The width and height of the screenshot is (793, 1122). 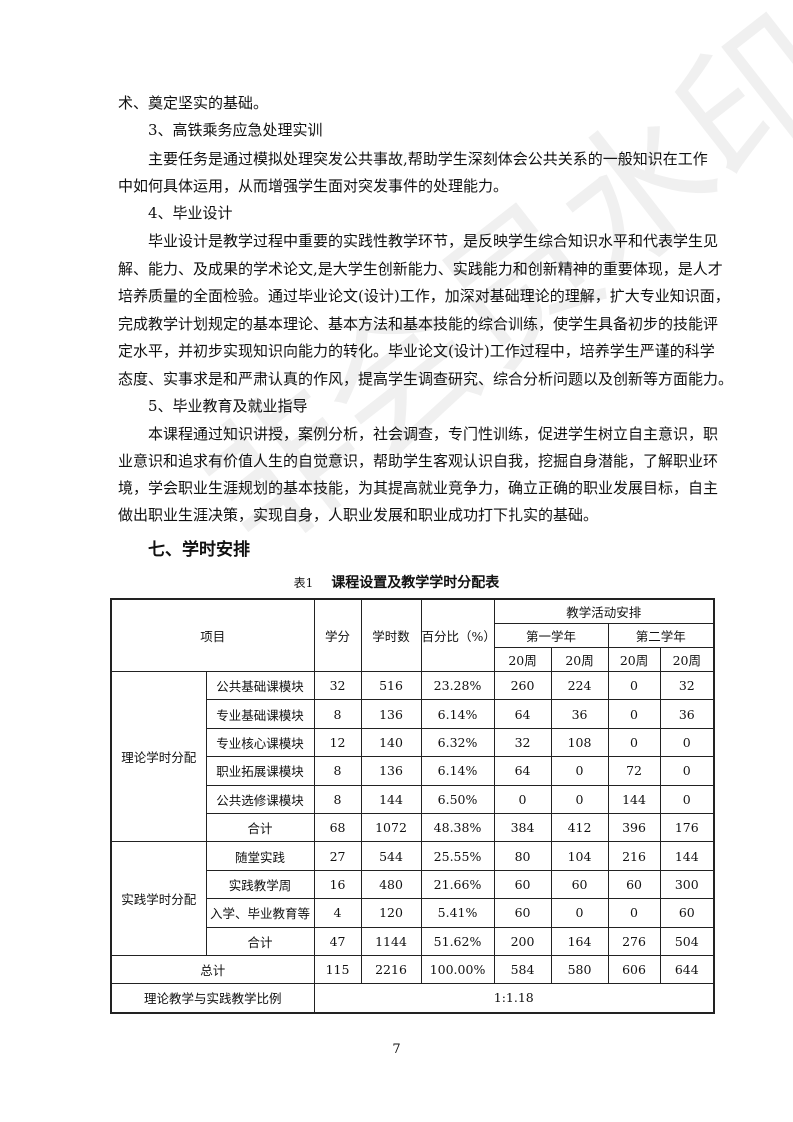 What do you see at coordinates (235, 130) in the screenshot?
I see `subsection-heading: 3、高铁乘务应急处理实训` at bounding box center [235, 130].